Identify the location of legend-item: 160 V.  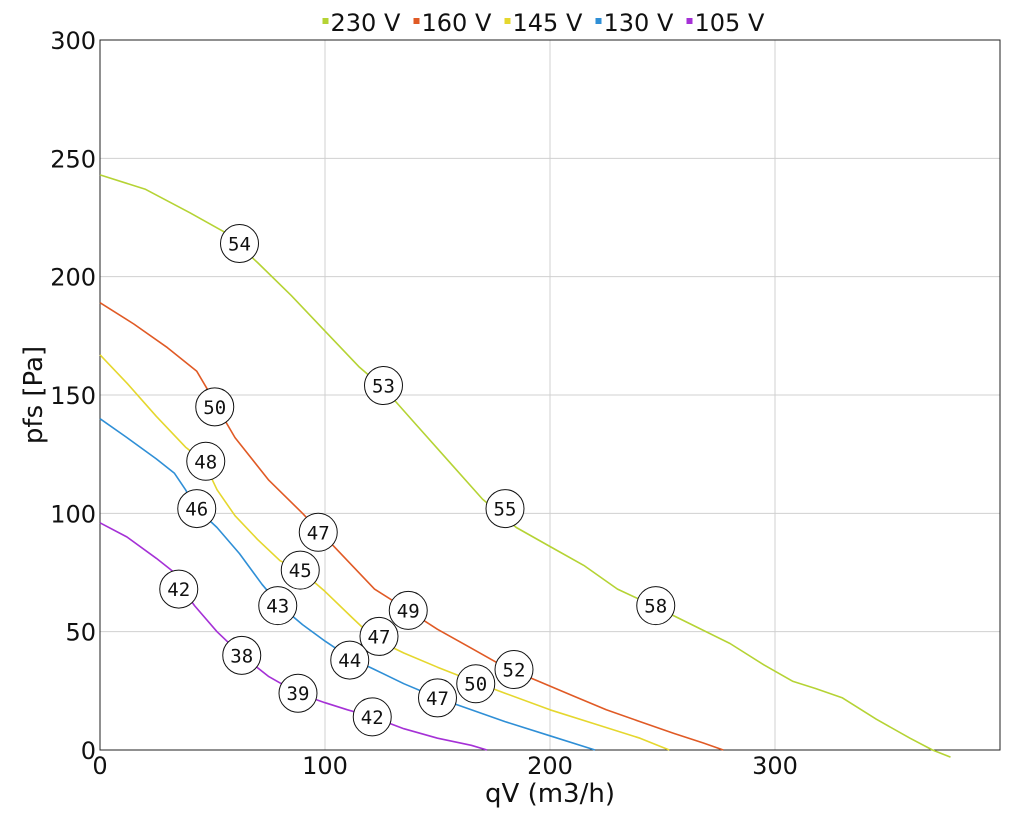
(452, 23).